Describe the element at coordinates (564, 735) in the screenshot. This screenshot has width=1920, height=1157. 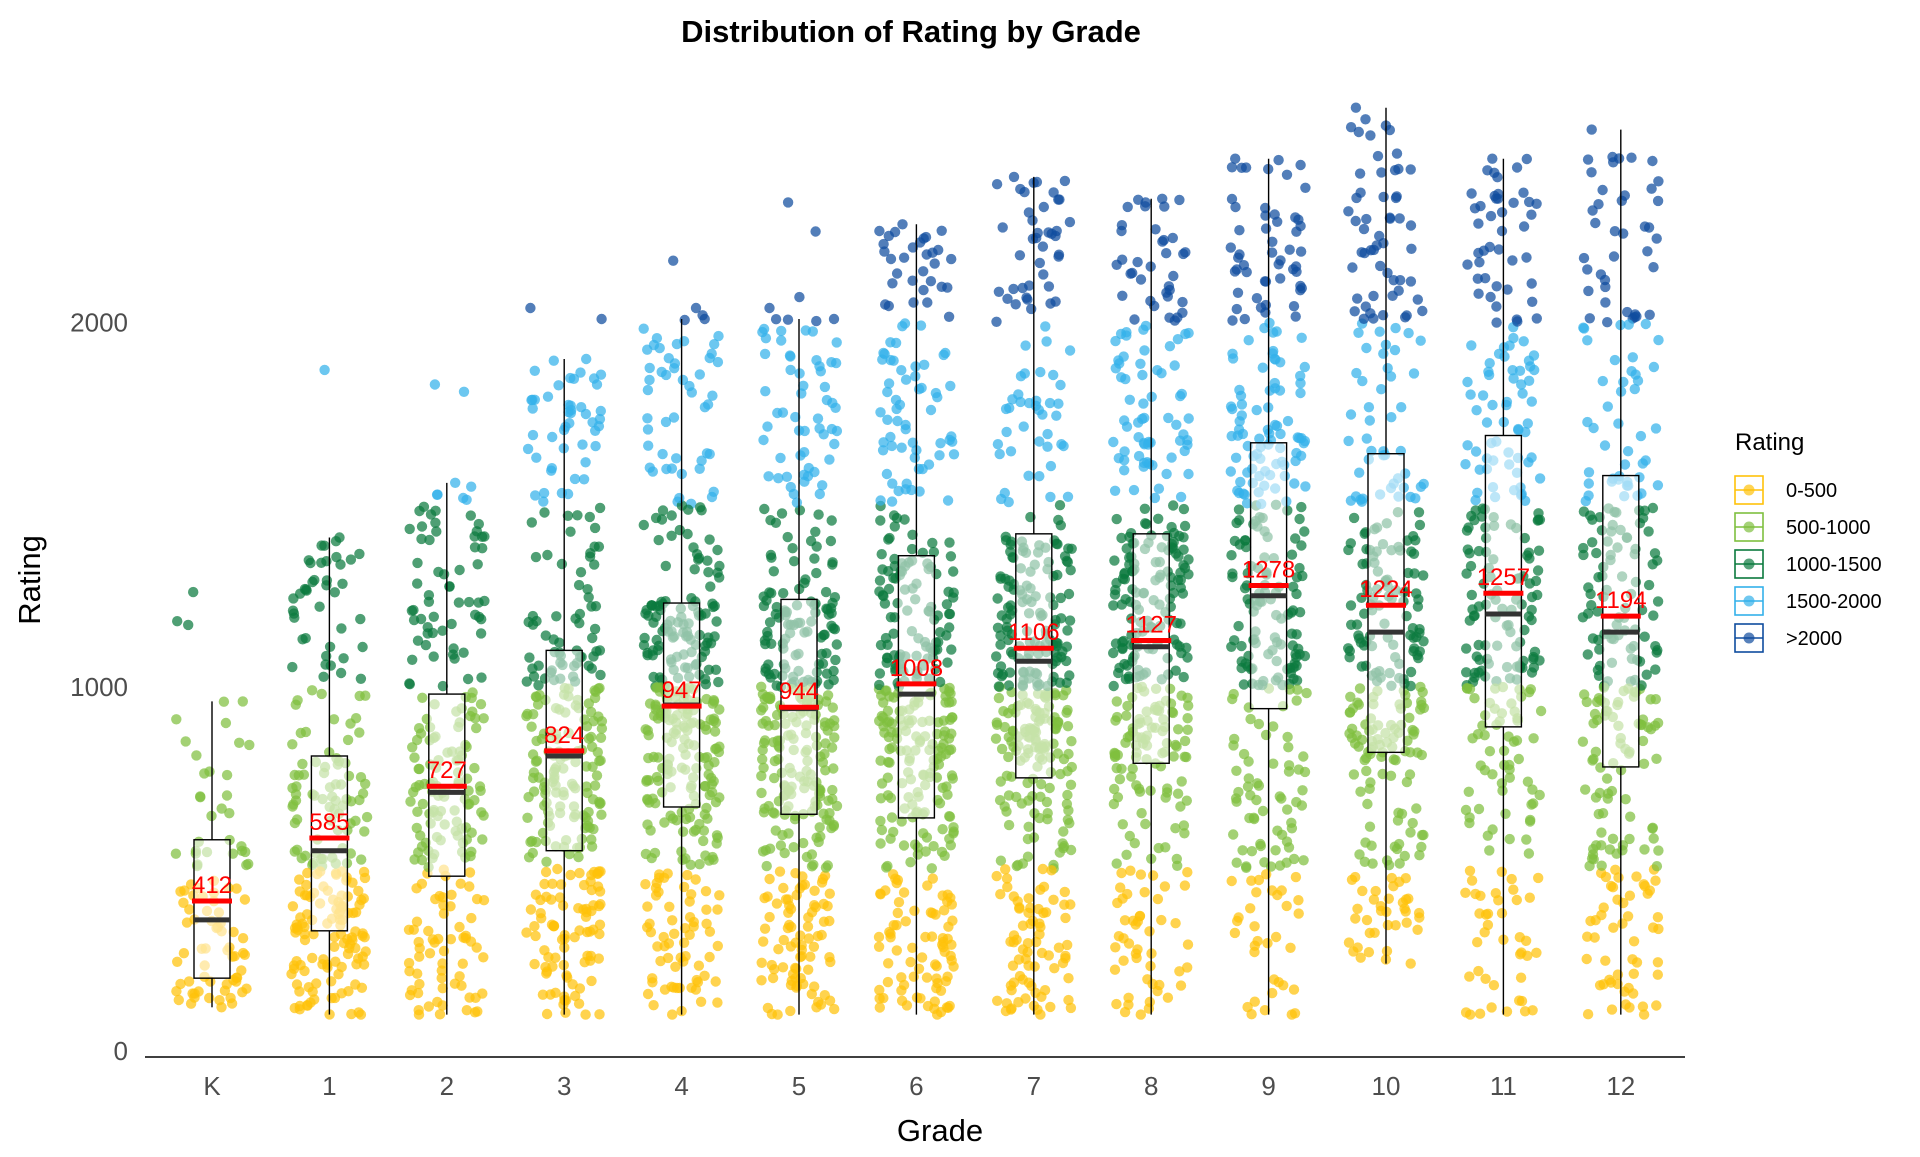
I see `mean-label: 824` at that location.